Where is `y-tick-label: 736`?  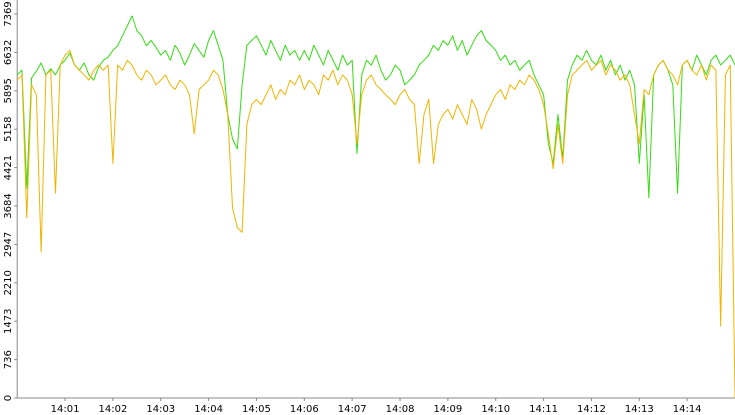
y-tick-label: 736 is located at coordinates (8, 359).